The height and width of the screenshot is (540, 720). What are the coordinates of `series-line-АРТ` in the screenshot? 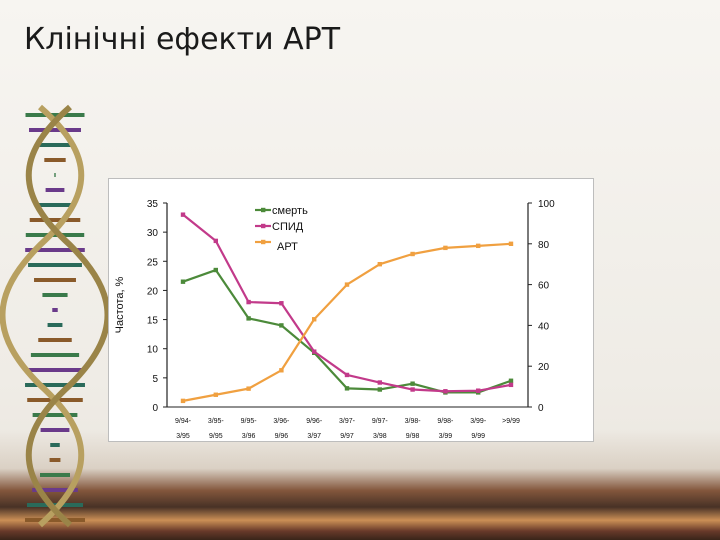 It's located at (347, 322).